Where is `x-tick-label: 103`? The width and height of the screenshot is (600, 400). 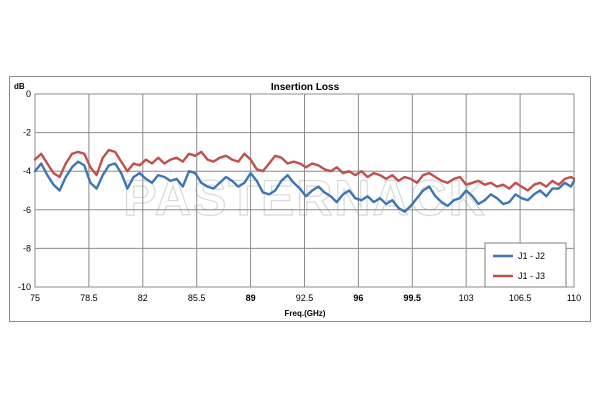 x-tick-label: 103 is located at coordinates (466, 298).